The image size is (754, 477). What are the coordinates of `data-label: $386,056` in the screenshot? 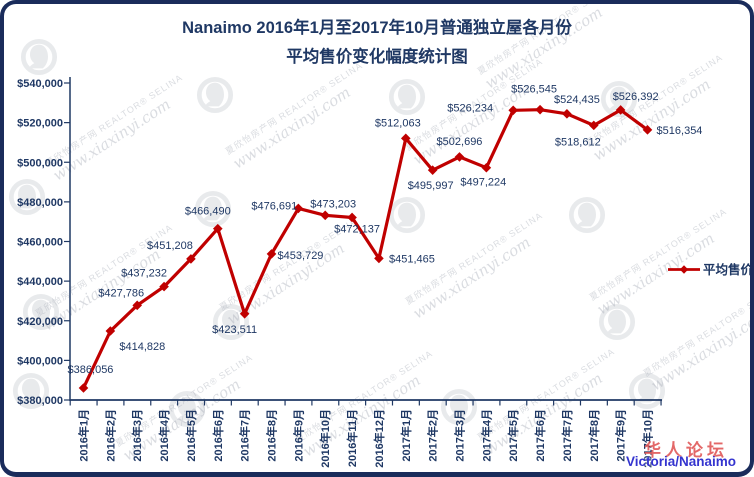 It's located at (91, 370).